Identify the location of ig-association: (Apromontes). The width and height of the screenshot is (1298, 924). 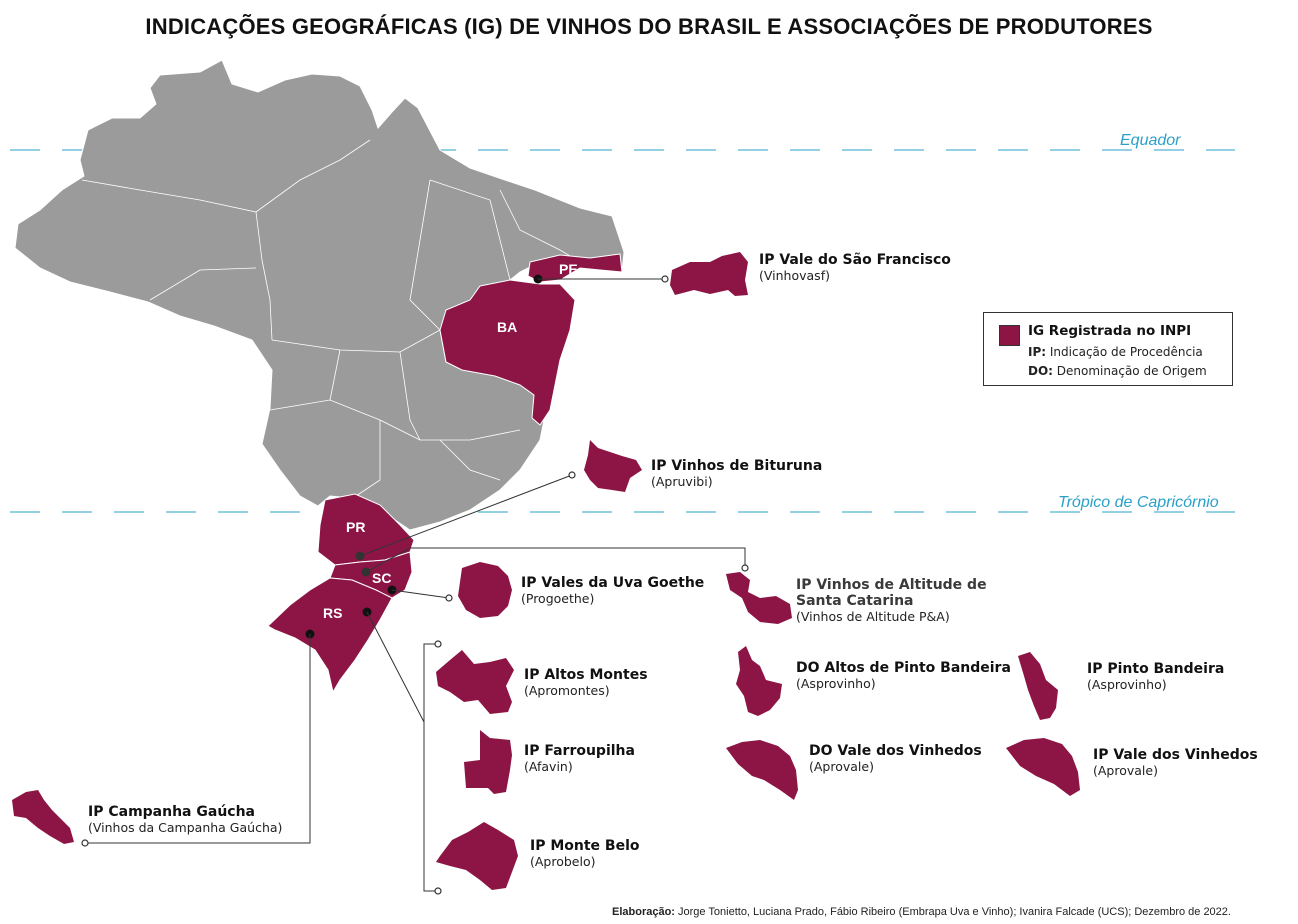
(567, 690).